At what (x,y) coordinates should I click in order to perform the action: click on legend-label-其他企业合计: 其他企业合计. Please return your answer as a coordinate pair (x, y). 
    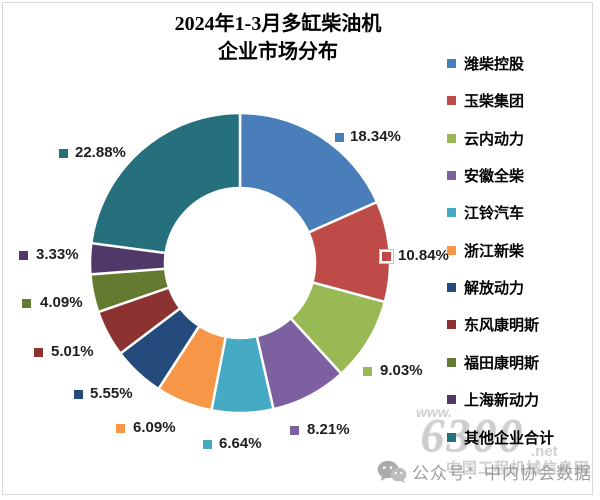
    Looking at the image, I should click on (509, 438).